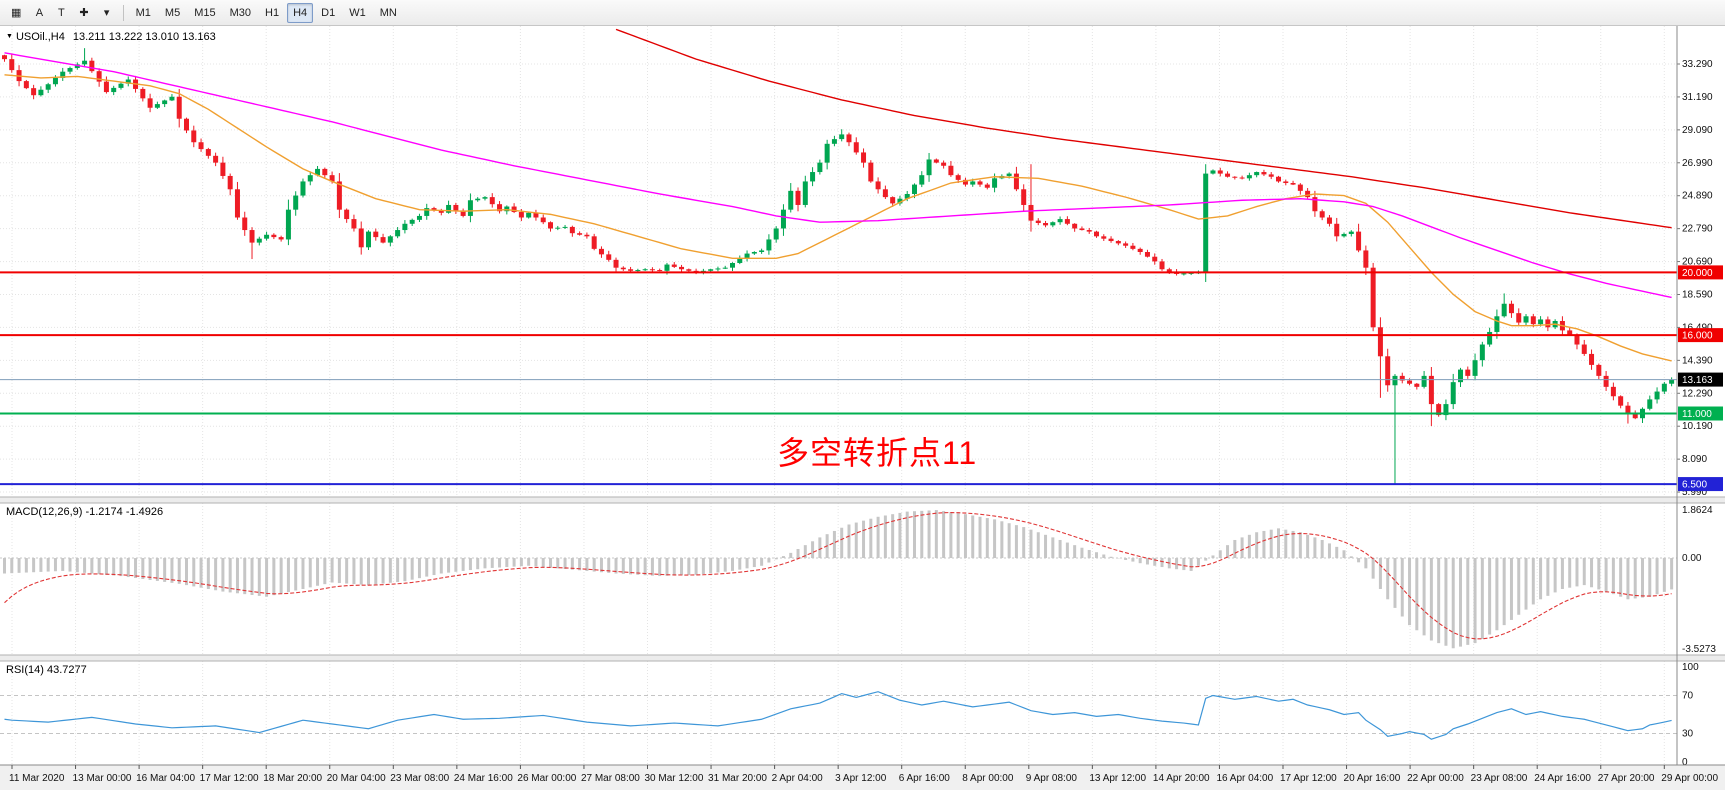 The image size is (1725, 790). Describe the element at coordinates (1308, 778) in the screenshot. I see `svg-text: 17 Apr 12:00` at that location.